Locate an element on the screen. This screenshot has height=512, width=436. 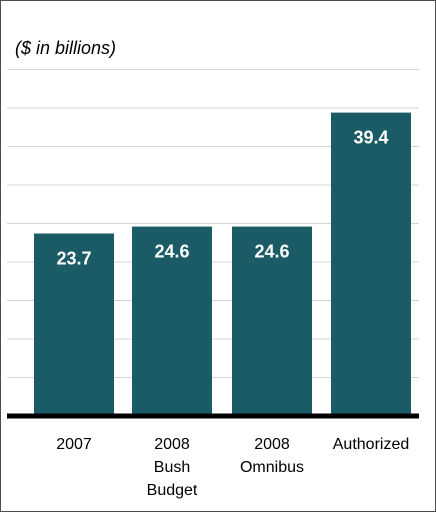
x-tick-label: Budget is located at coordinates (172, 490).